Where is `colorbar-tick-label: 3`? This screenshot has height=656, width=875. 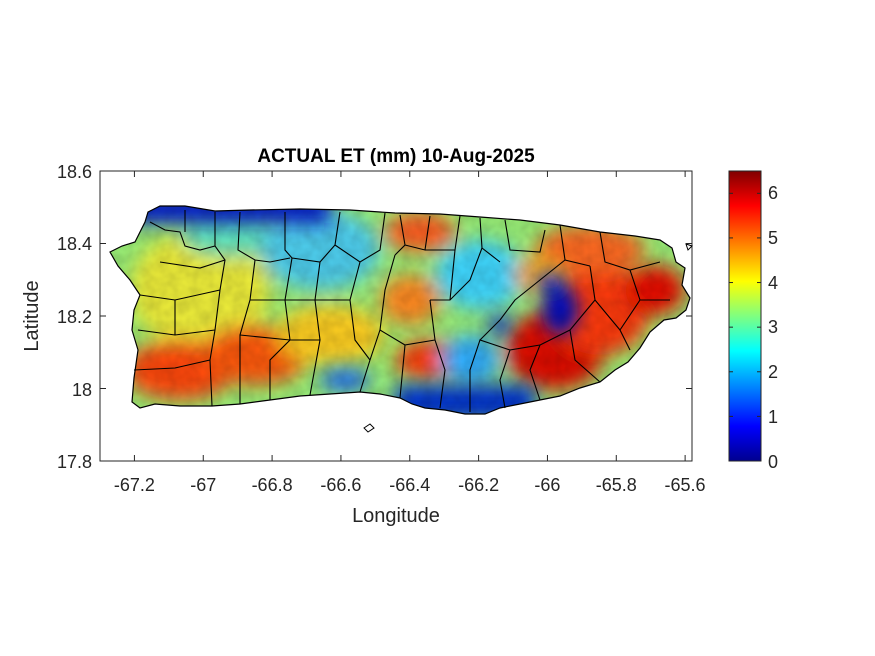
colorbar-tick-label: 3 is located at coordinates (773, 327).